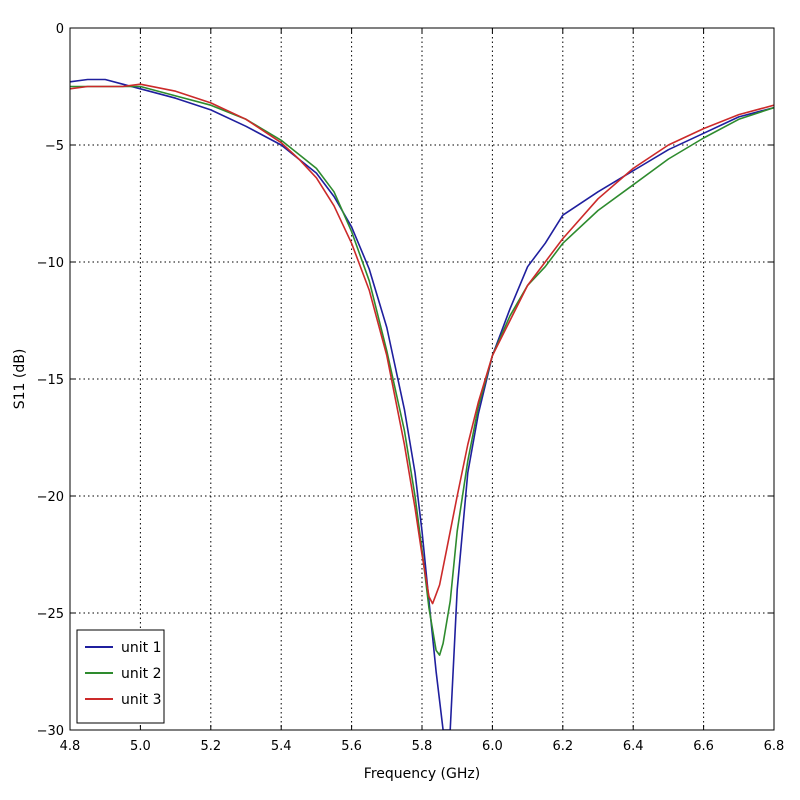  What do you see at coordinates (141, 648) in the screenshot?
I see `legend-label-1: unit 1` at bounding box center [141, 648].